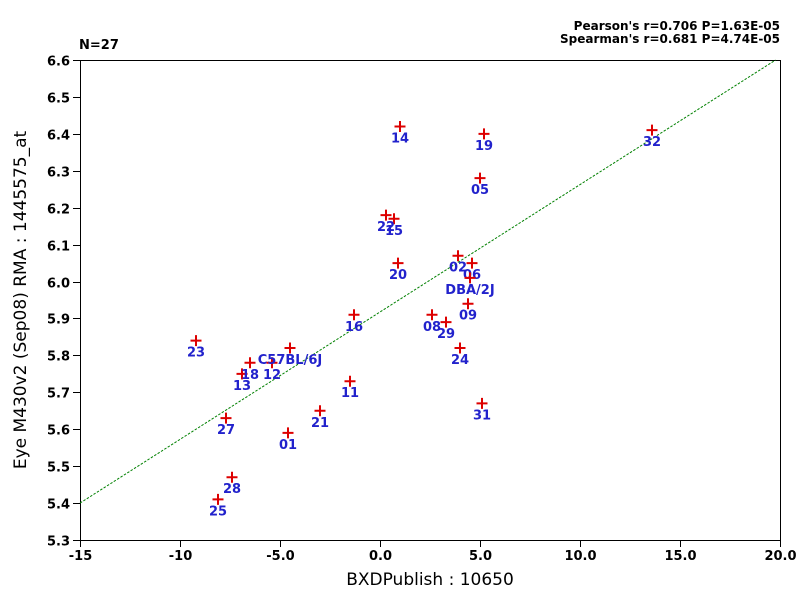 This screenshot has height=600, width=800. I want to click on x-tick-label: -5.0, so click(280, 556).